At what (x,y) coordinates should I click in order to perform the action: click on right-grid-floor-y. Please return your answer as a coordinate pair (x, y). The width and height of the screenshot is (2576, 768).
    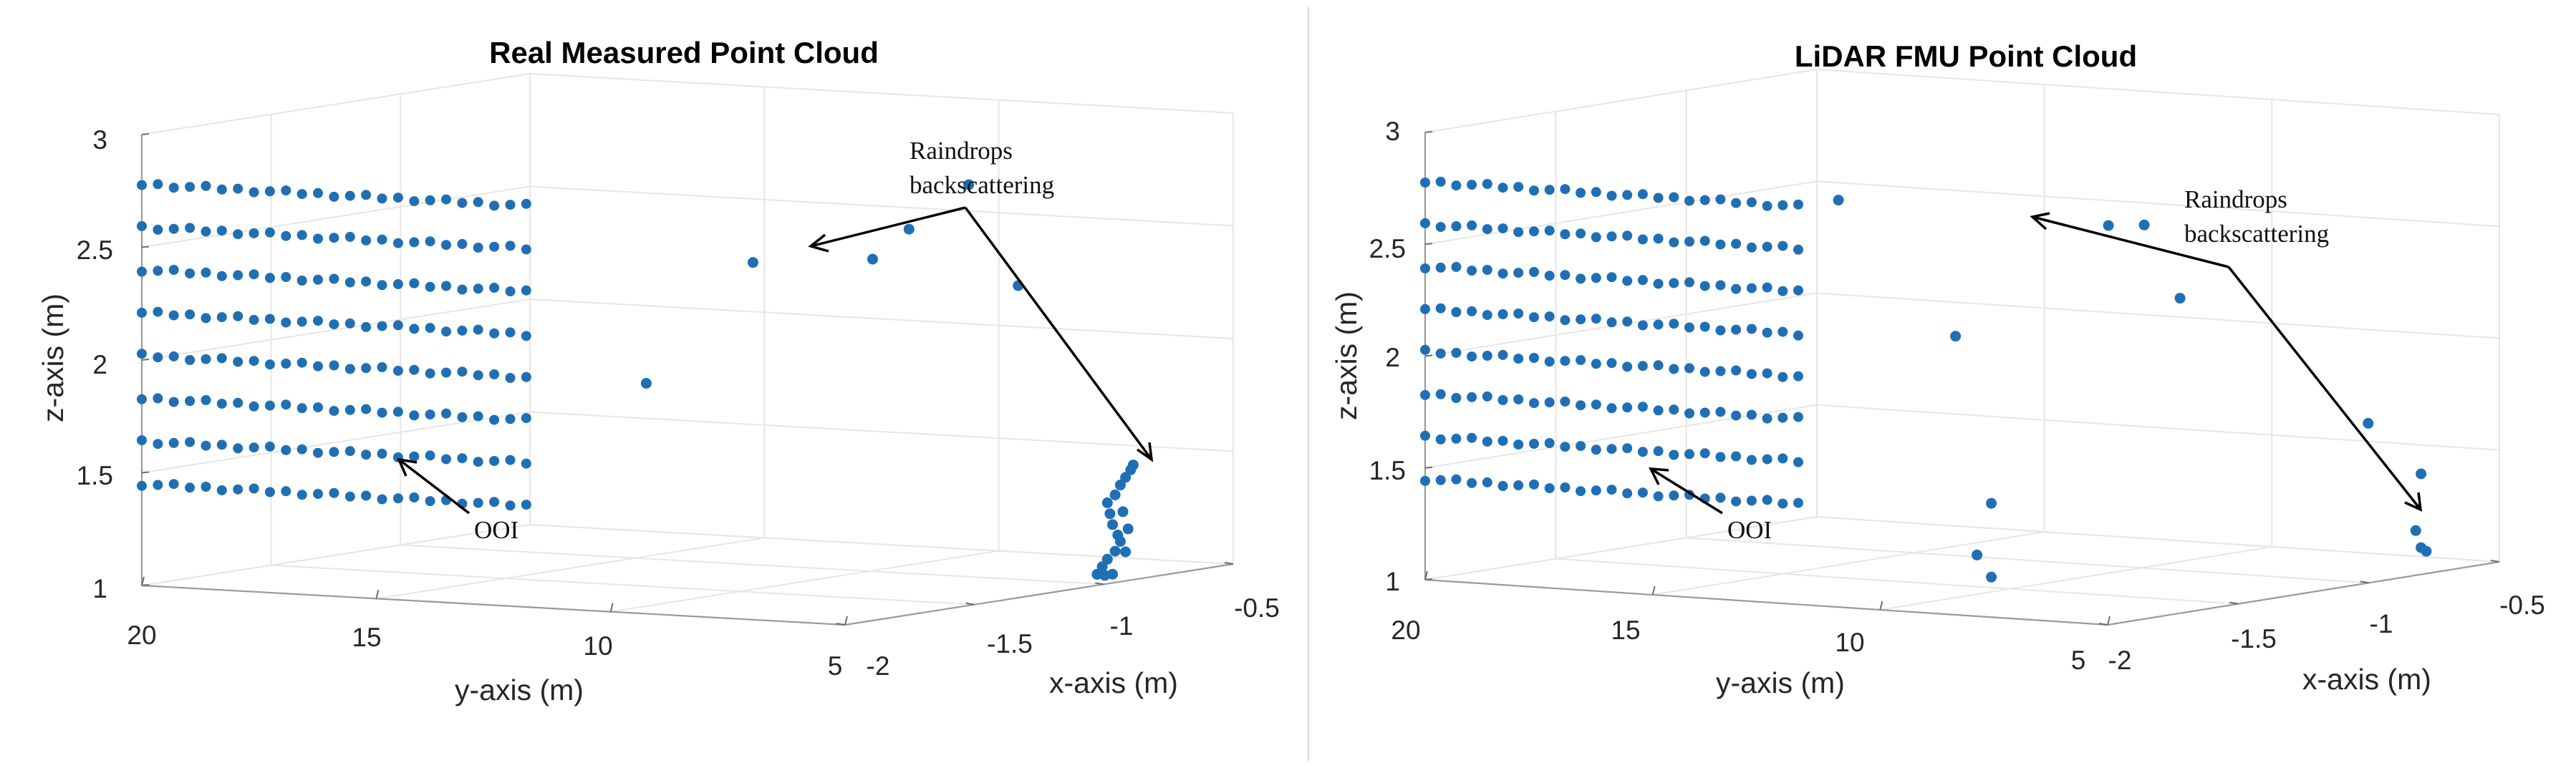
    Looking at the image, I should click on (2076, 579).